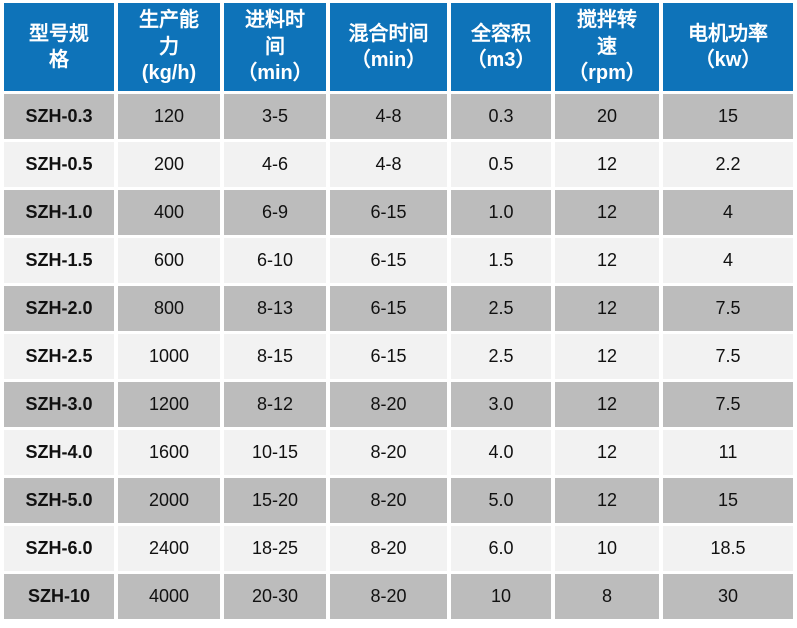 The height and width of the screenshot is (628, 797). What do you see at coordinates (501, 404) in the screenshot?
I see `cell-volume: 3.0` at bounding box center [501, 404].